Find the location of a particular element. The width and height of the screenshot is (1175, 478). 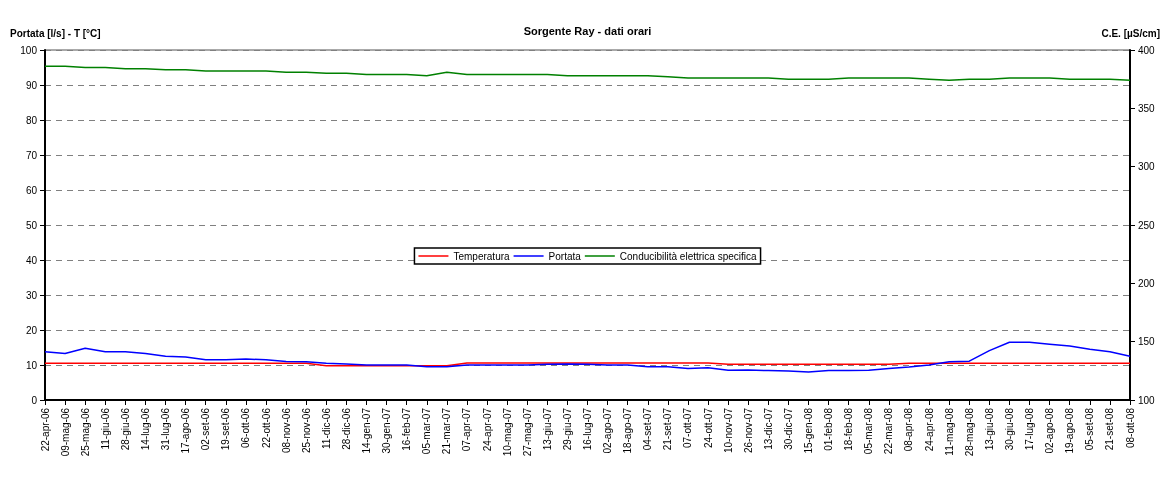

x-tick-label: 02-set-06 is located at coordinates (206, 429).